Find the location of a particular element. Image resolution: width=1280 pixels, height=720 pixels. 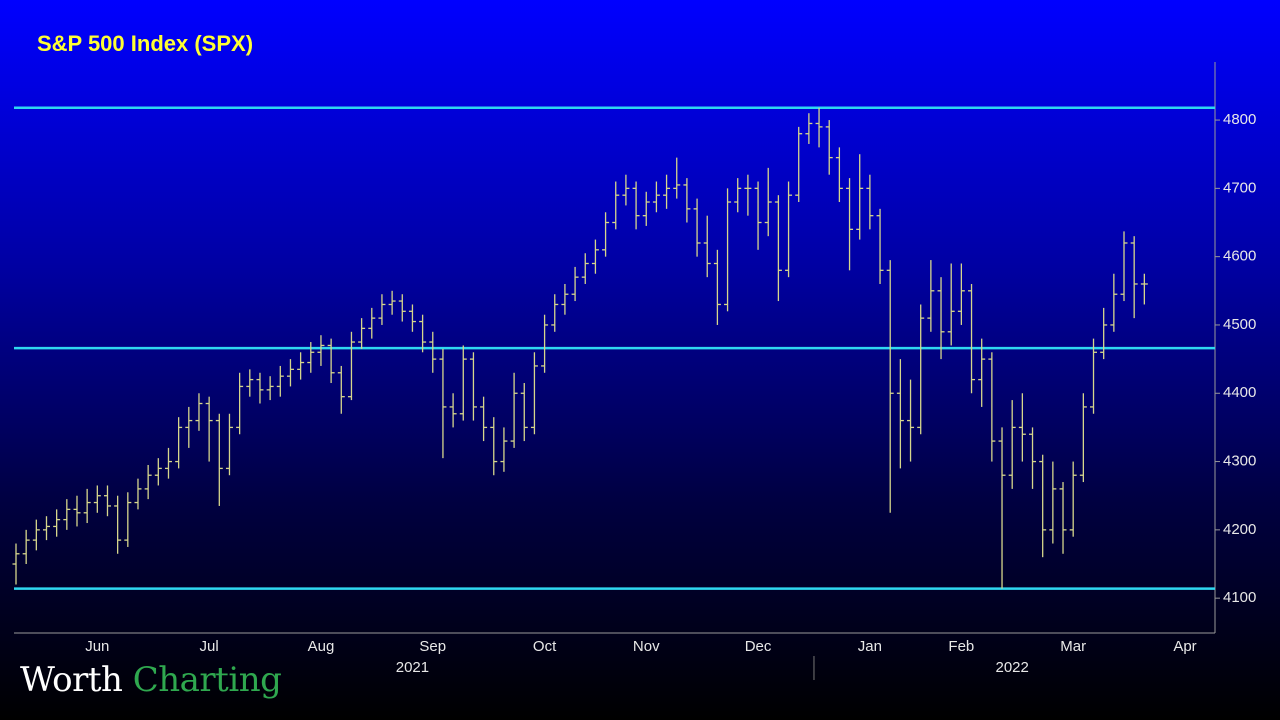

y-tick-label: 4200 is located at coordinates (1239, 529).